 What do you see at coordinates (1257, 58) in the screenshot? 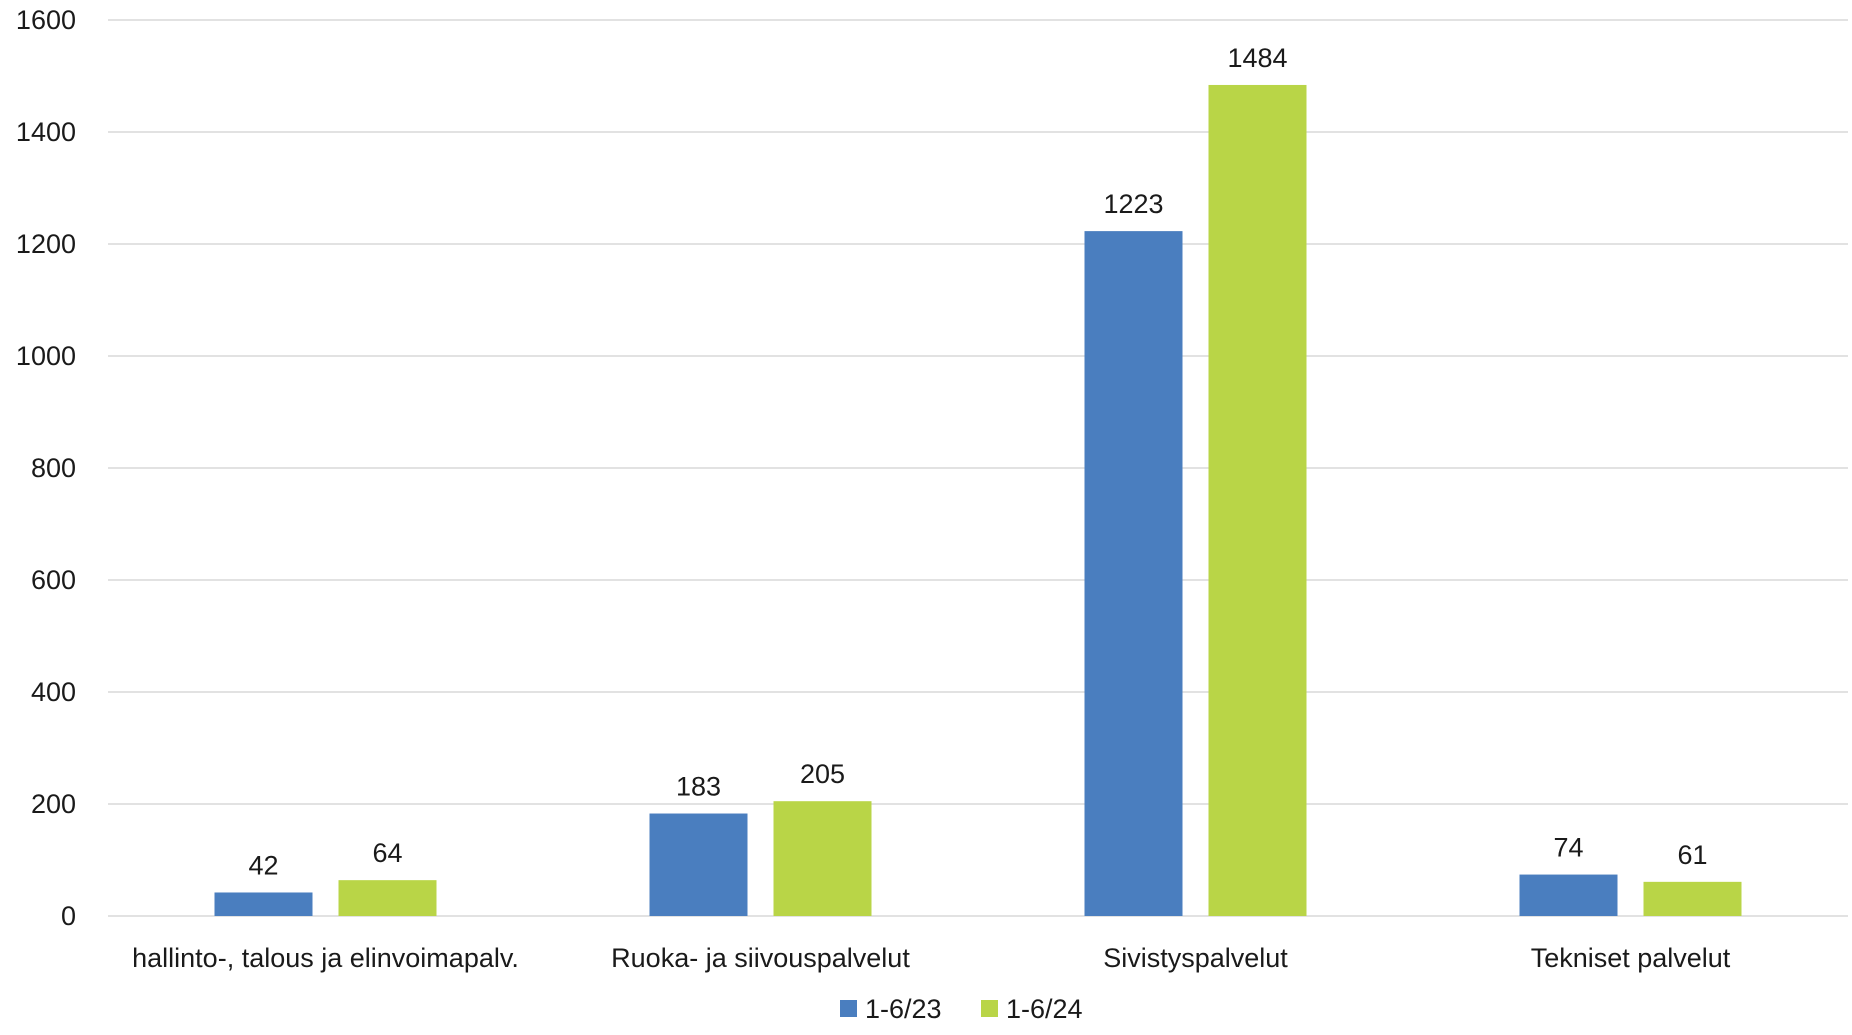
I see `data-label: 1484` at bounding box center [1257, 58].